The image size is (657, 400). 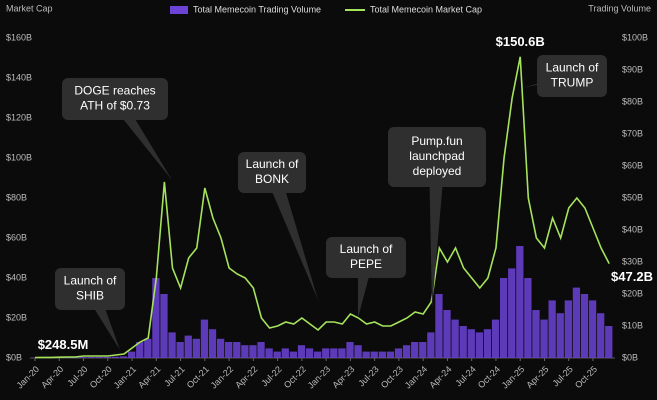 I want to click on y2-tick-label: $40B, so click(x=632, y=229).